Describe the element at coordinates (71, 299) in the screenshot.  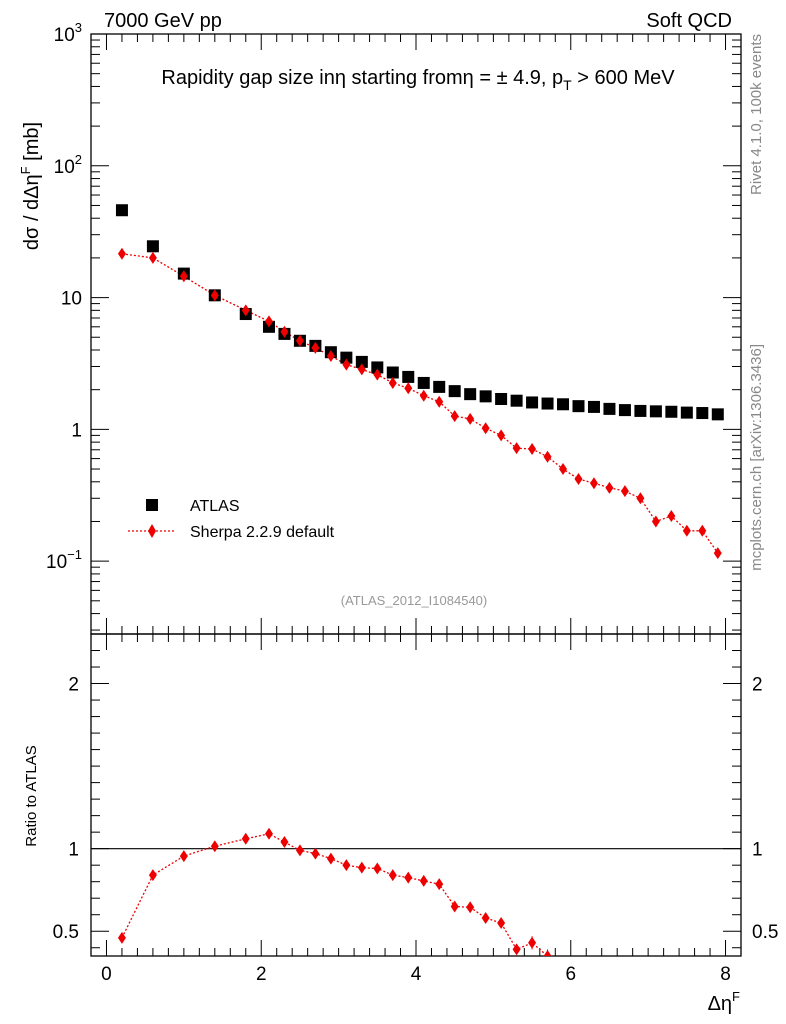
I see `main-y-tick-label: 10` at that location.